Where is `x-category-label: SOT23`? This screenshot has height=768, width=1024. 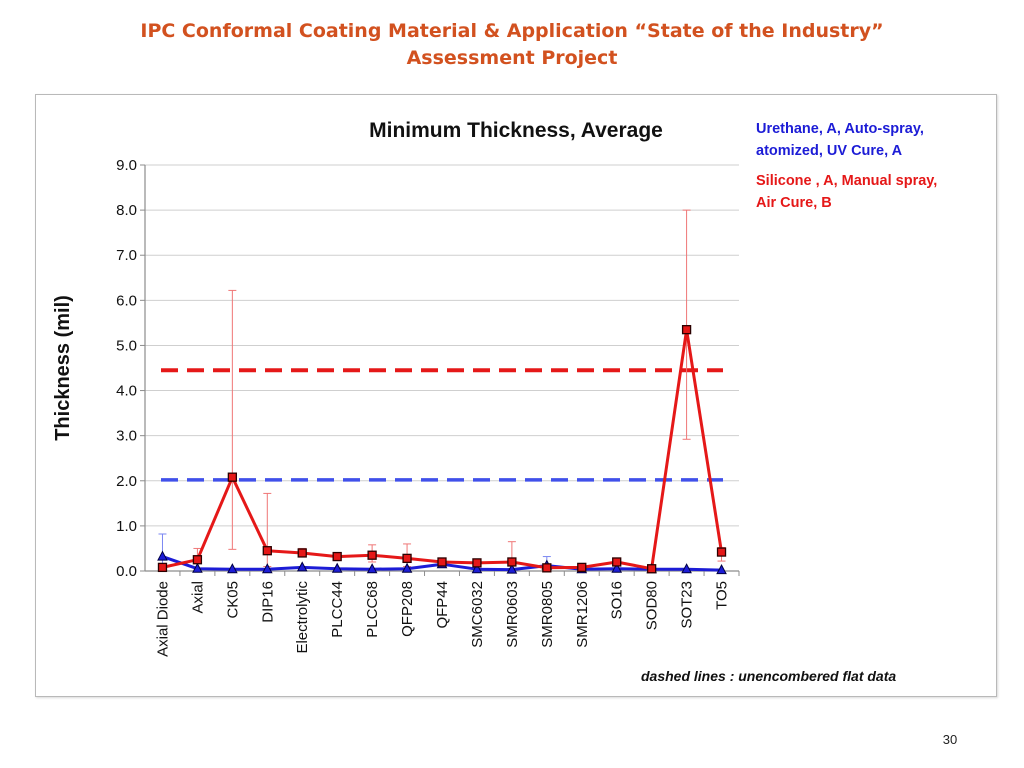
x-category-label: SOT23 is located at coordinates (687, 605).